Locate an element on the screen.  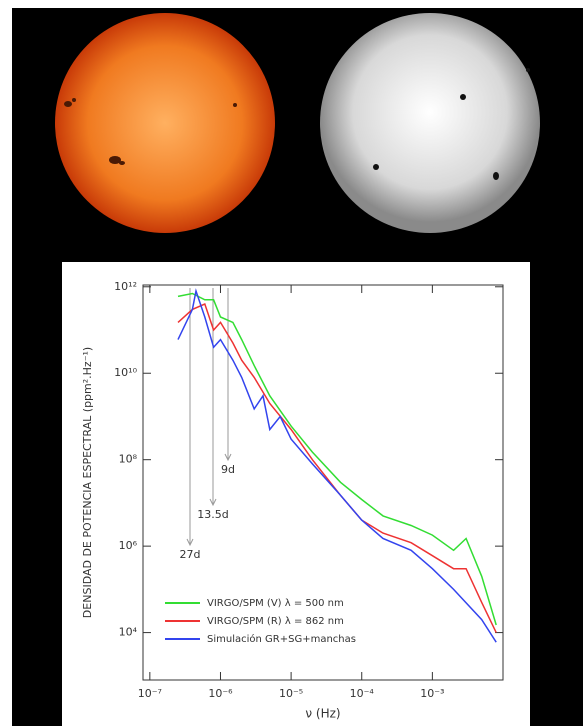
y-tick-label: 10⁶ is located at coordinates (128, 545).